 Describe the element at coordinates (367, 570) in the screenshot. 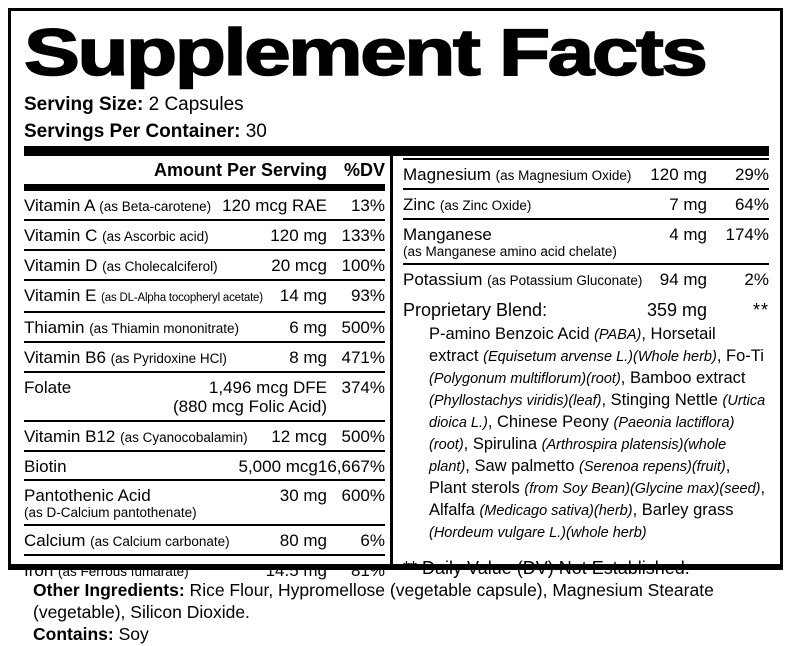

I see `row-dv: 81%` at that location.